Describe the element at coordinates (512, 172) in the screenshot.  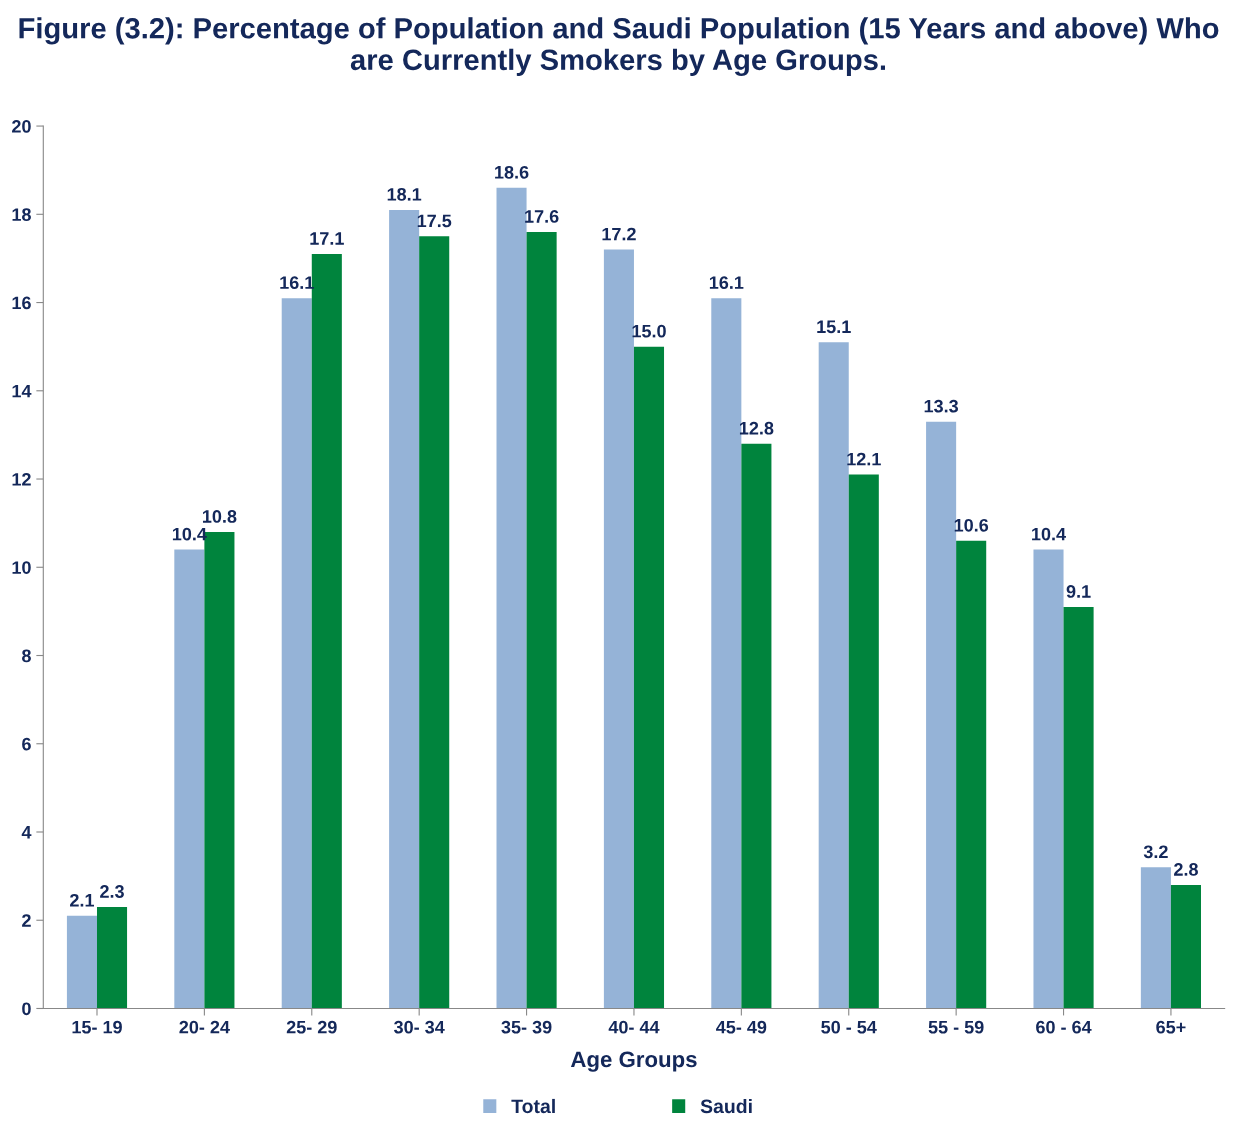
I see `data-label: 18.6` at that location.